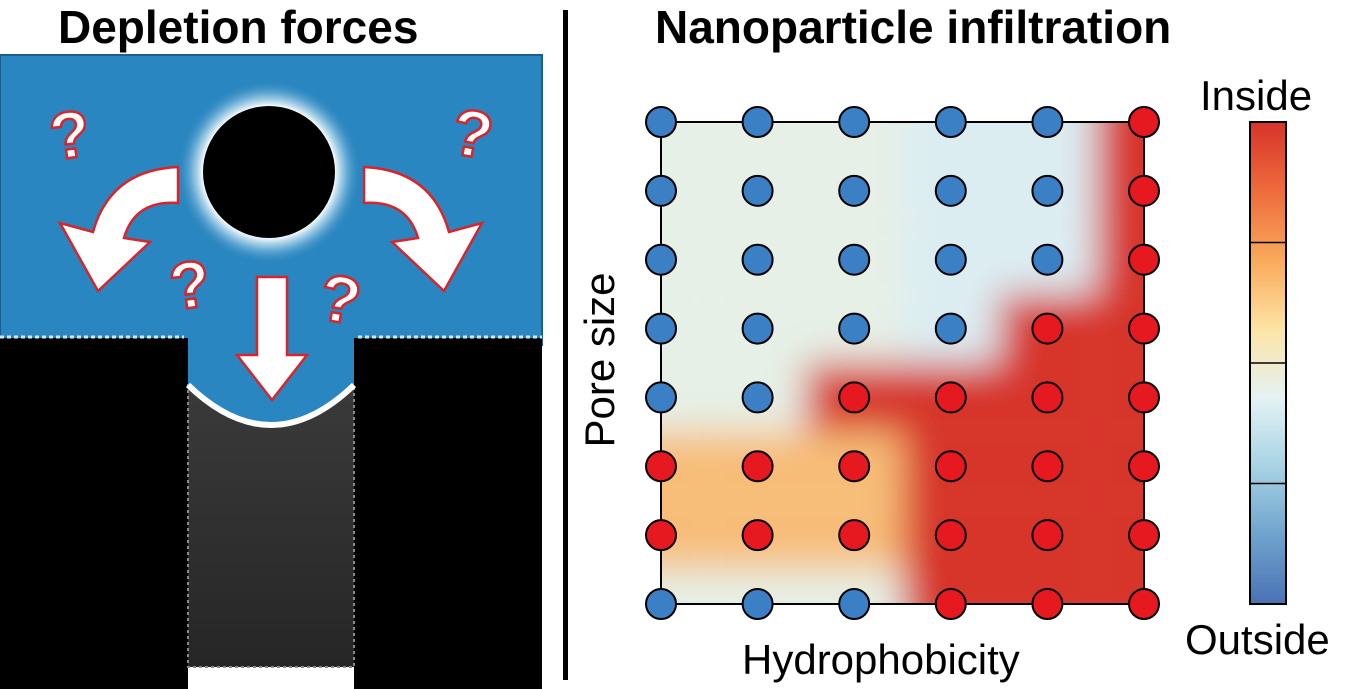  What do you see at coordinates (269, 172) in the screenshot?
I see `nanoparticle` at bounding box center [269, 172].